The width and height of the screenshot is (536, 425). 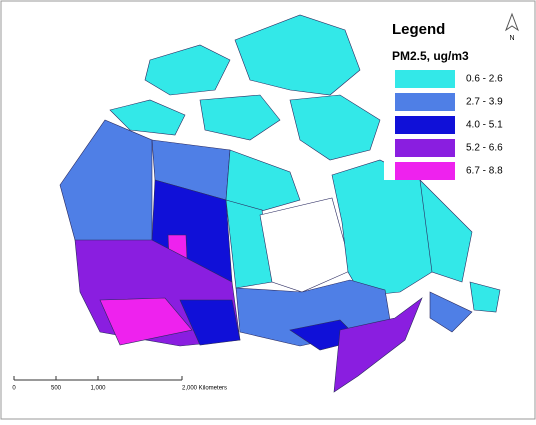 I want to click on legend-subtitle: PM2.5, ug/m3, so click(x=430, y=56).